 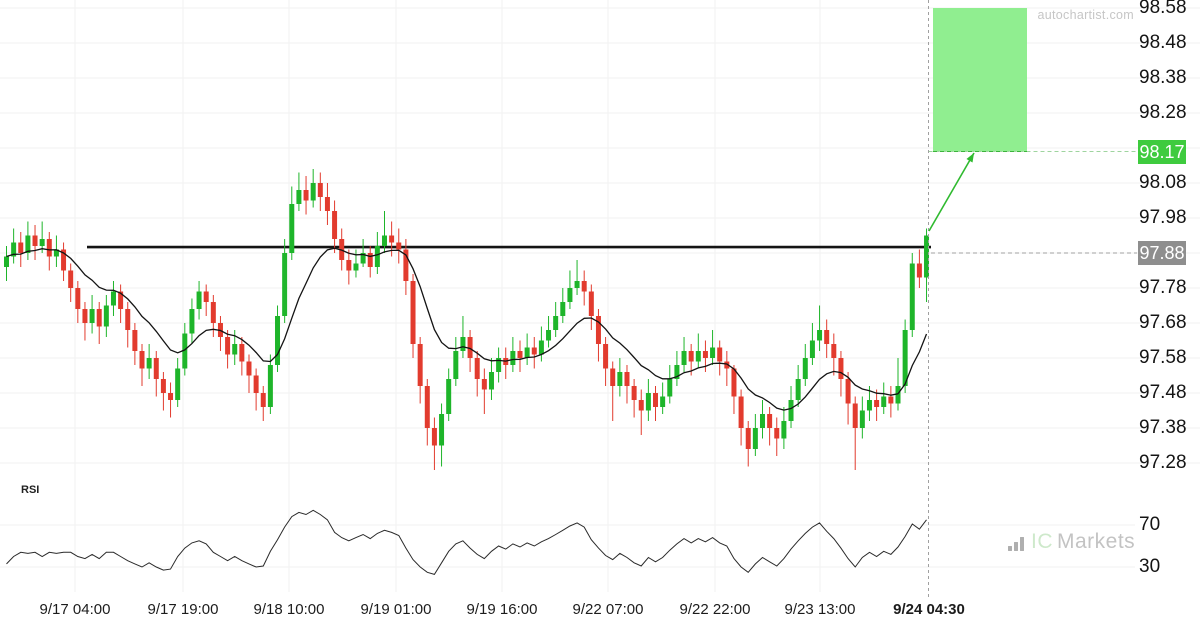 I want to click on price-tick-label: 98.08, so click(x=1163, y=182).